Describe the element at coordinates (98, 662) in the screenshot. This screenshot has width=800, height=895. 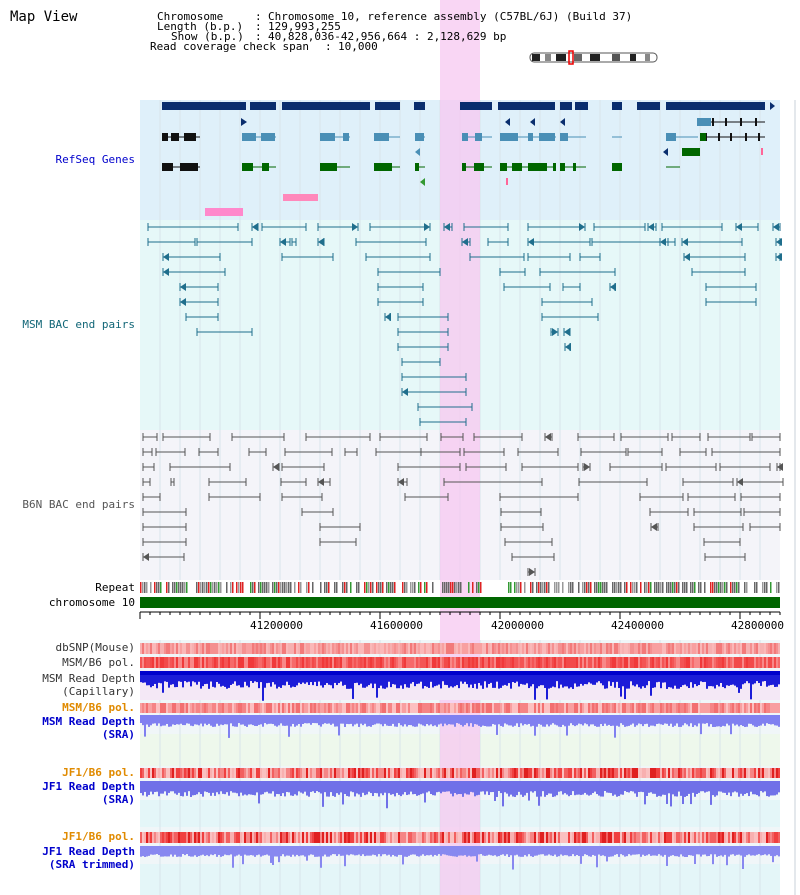
I see `track-label-msm-b6-pol: MSM/B6 pol.` at that location.